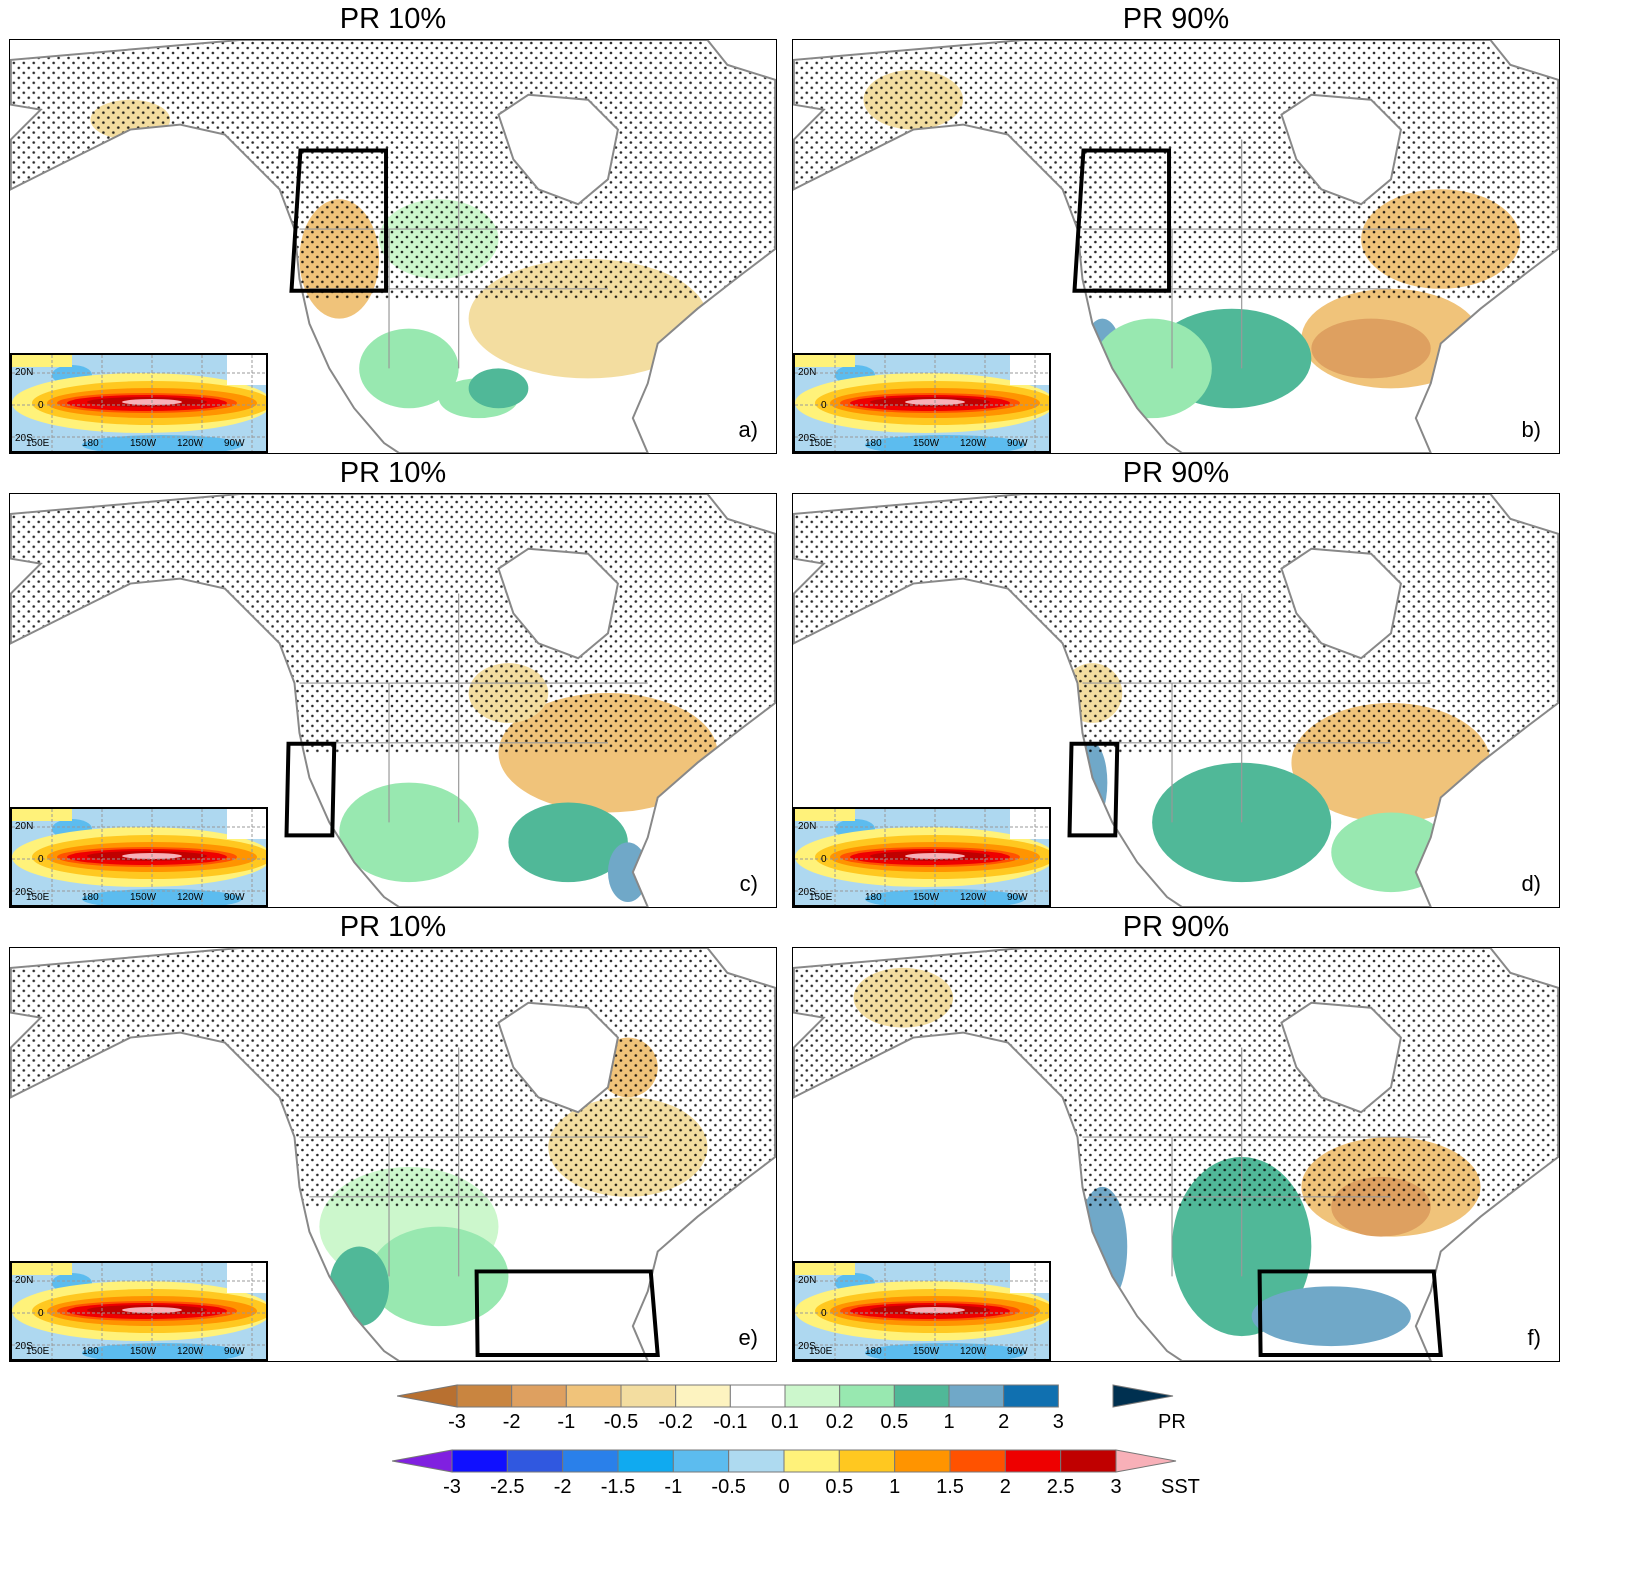  I want to click on colorbar-tick-label: 0.1, so click(785, 1422).